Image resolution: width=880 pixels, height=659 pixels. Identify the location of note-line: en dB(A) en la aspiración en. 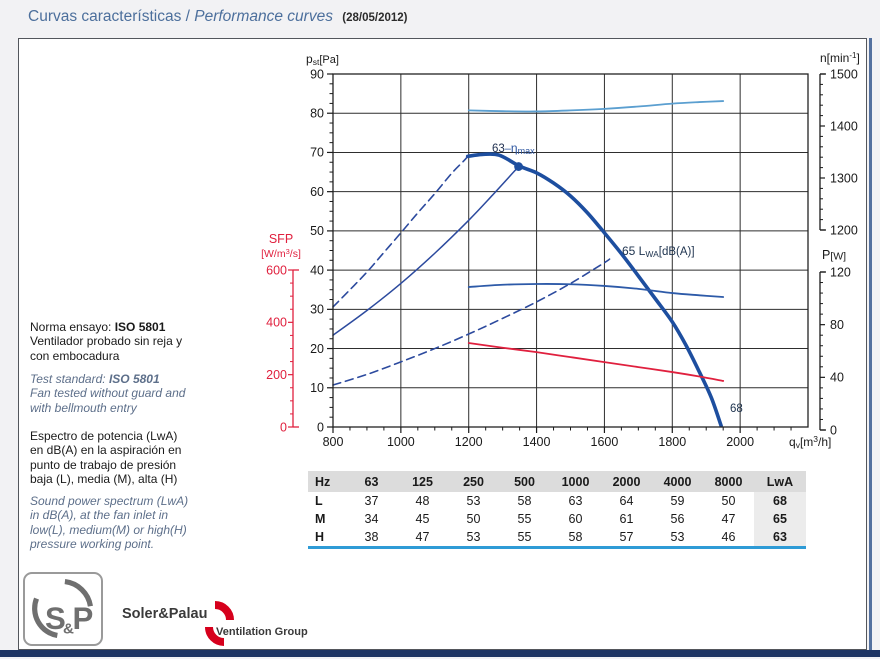
(106, 450).